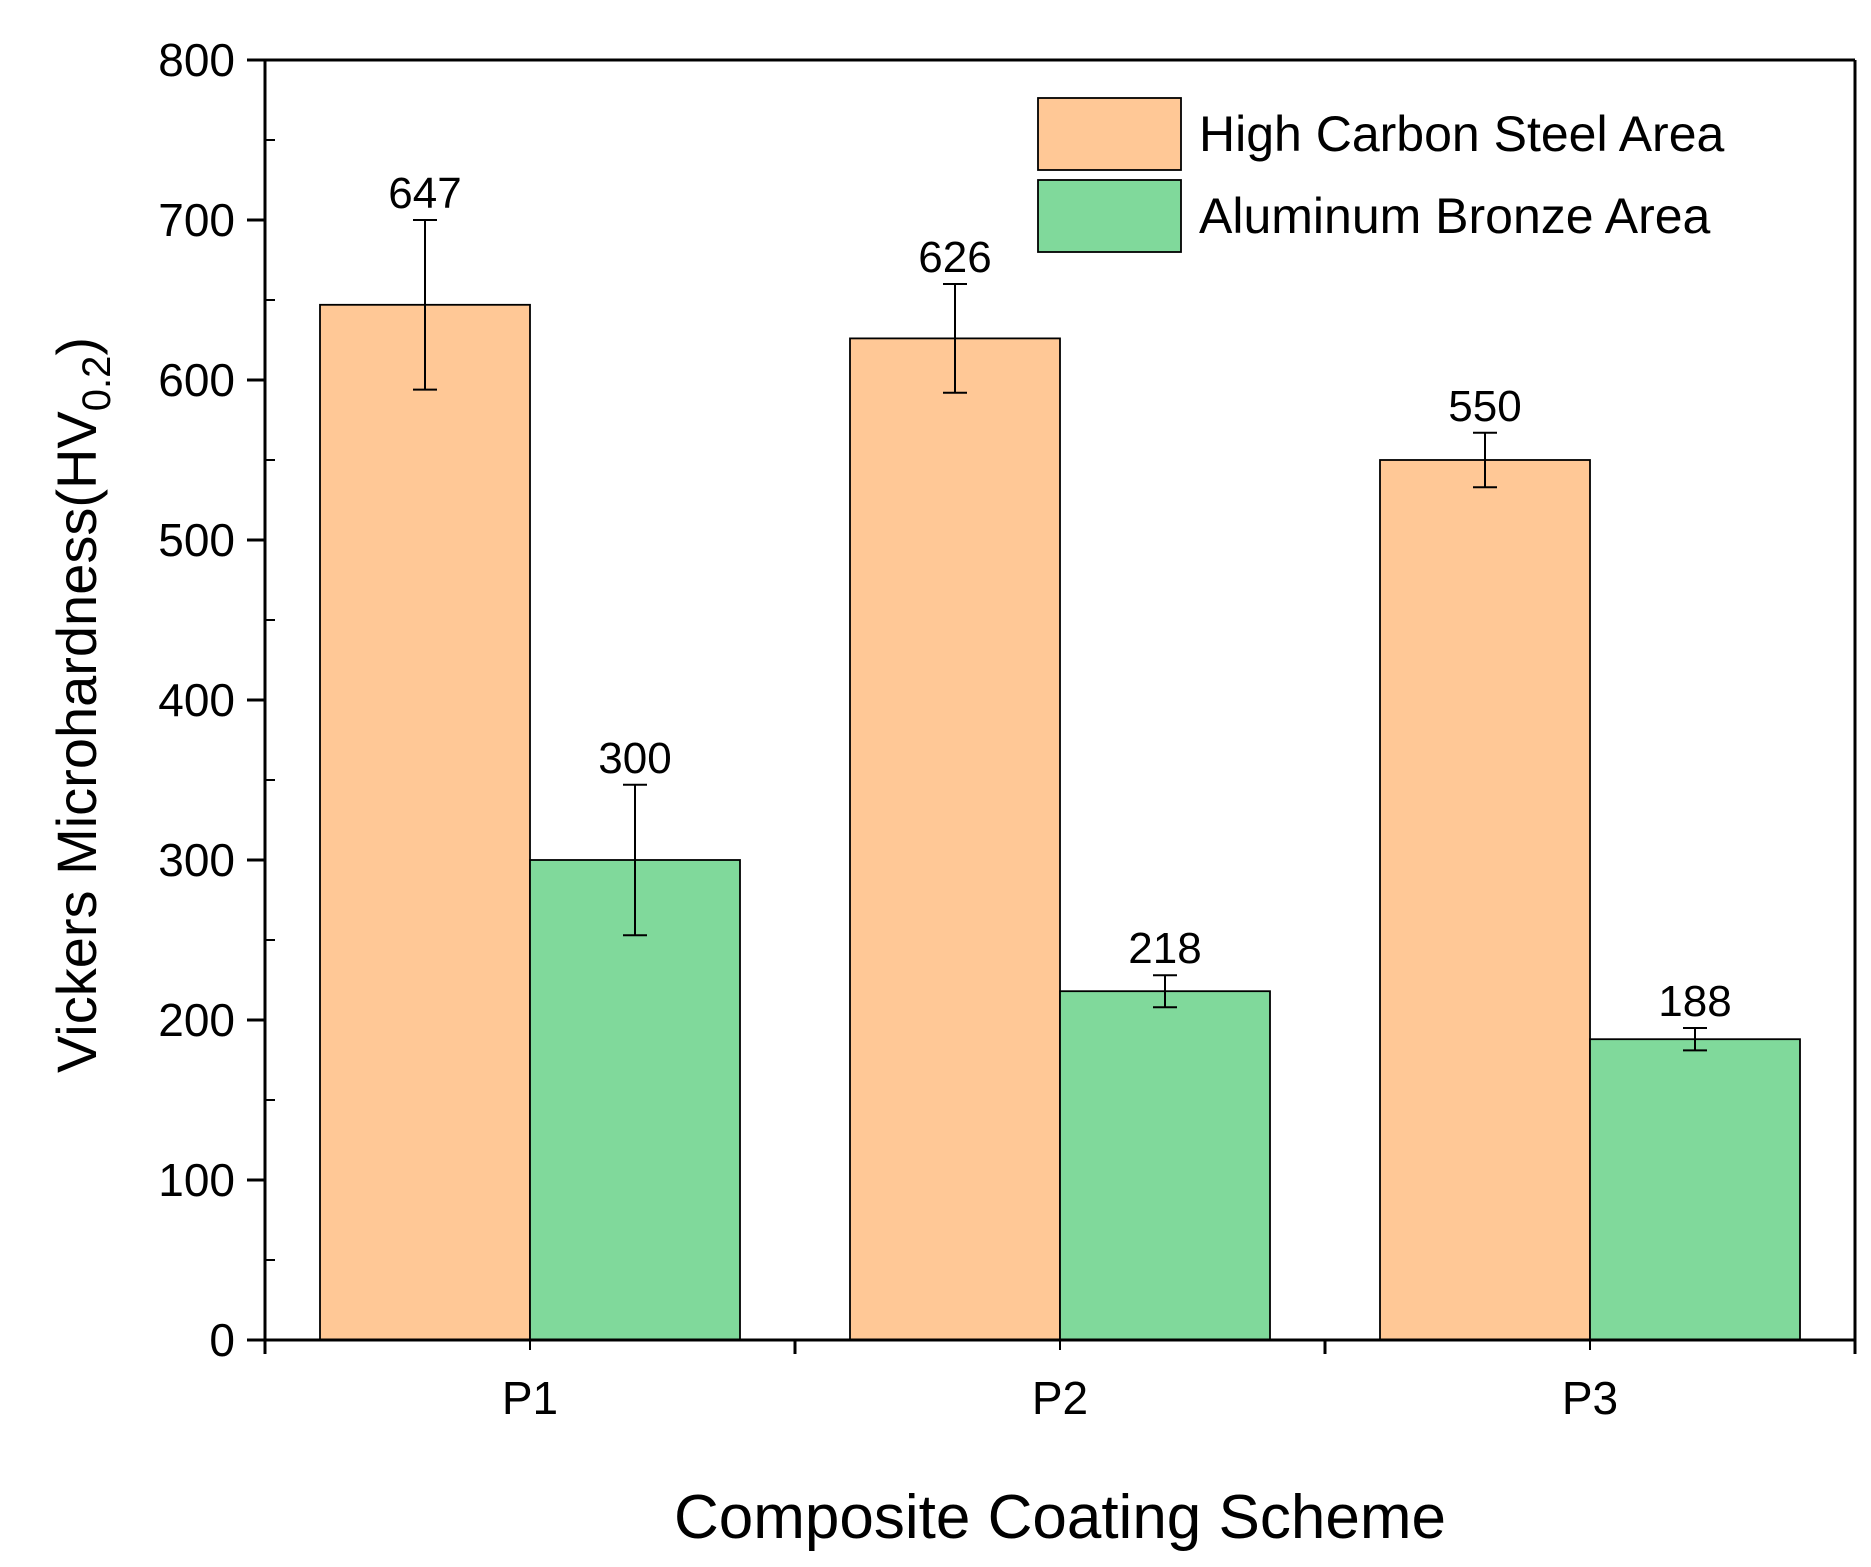 The width and height of the screenshot is (1871, 1567). What do you see at coordinates (76, 742) in the screenshot?
I see `y-axis-title-main: Vickers Microhardness(HV` at bounding box center [76, 742].